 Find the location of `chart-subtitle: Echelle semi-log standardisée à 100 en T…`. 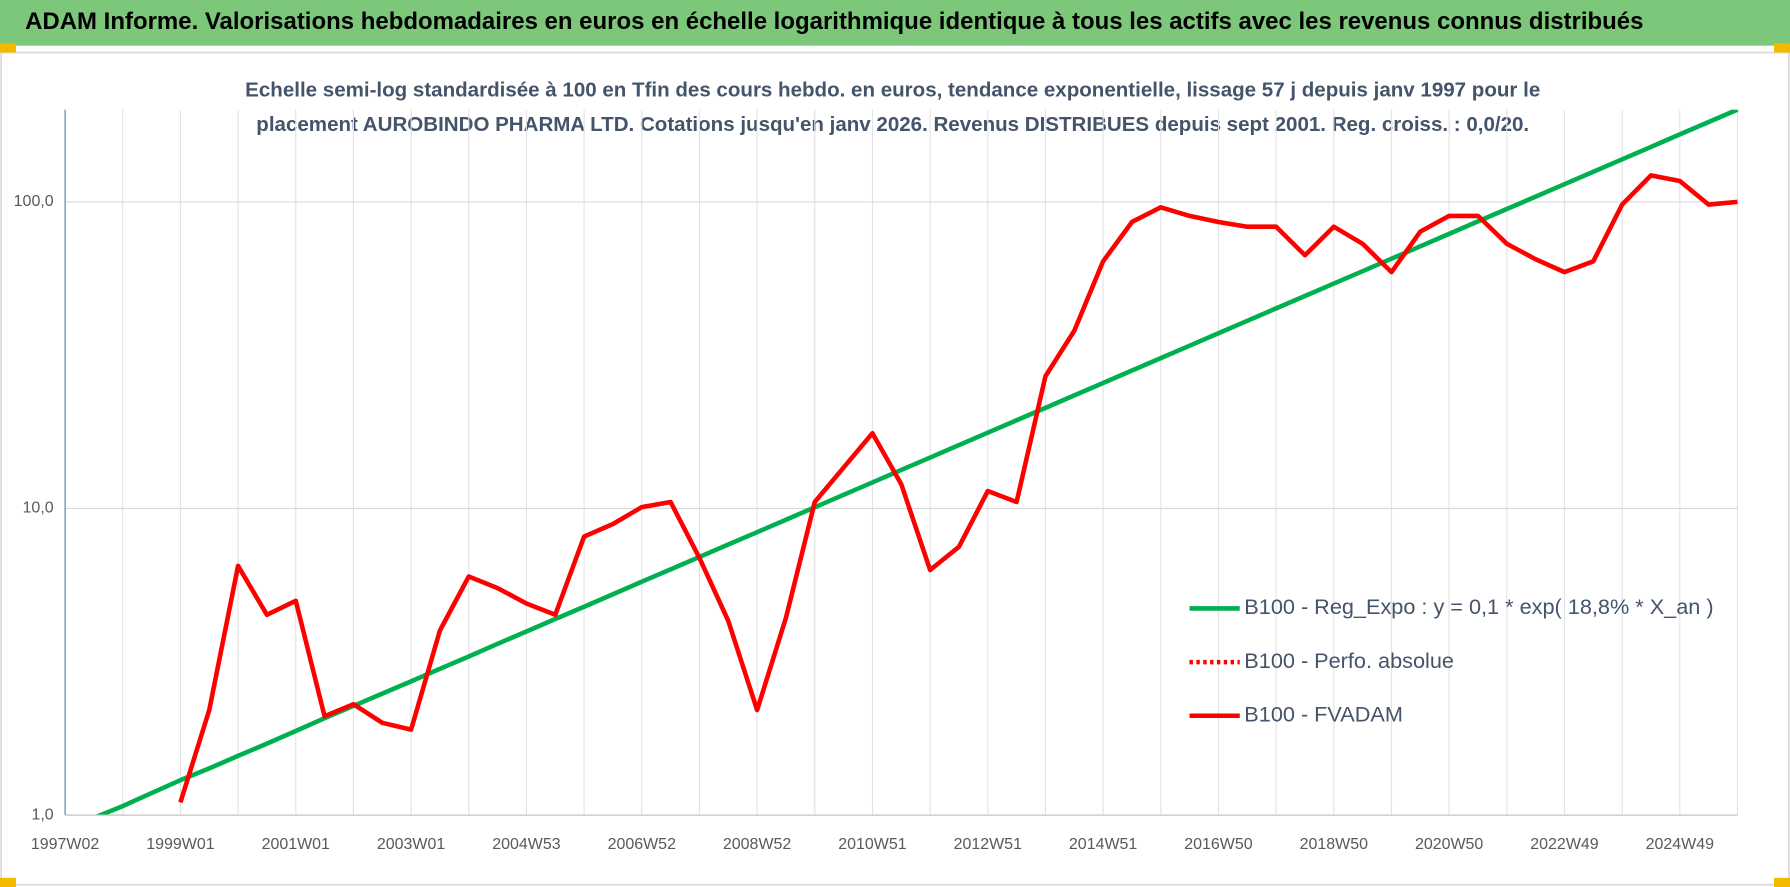

chart-subtitle: Echelle semi-log standardisée à 100 en T… is located at coordinates (892, 90).